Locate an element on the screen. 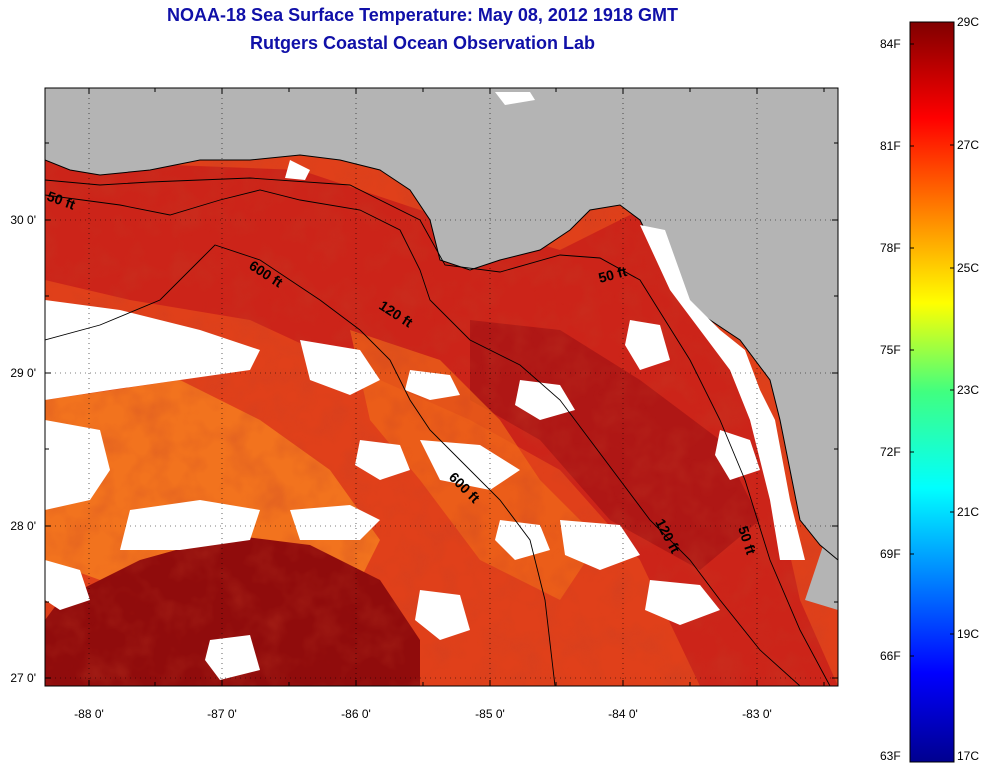 Image resolution: width=992 pixels, height=770 pixels. colorbar is located at coordinates (932, 392).